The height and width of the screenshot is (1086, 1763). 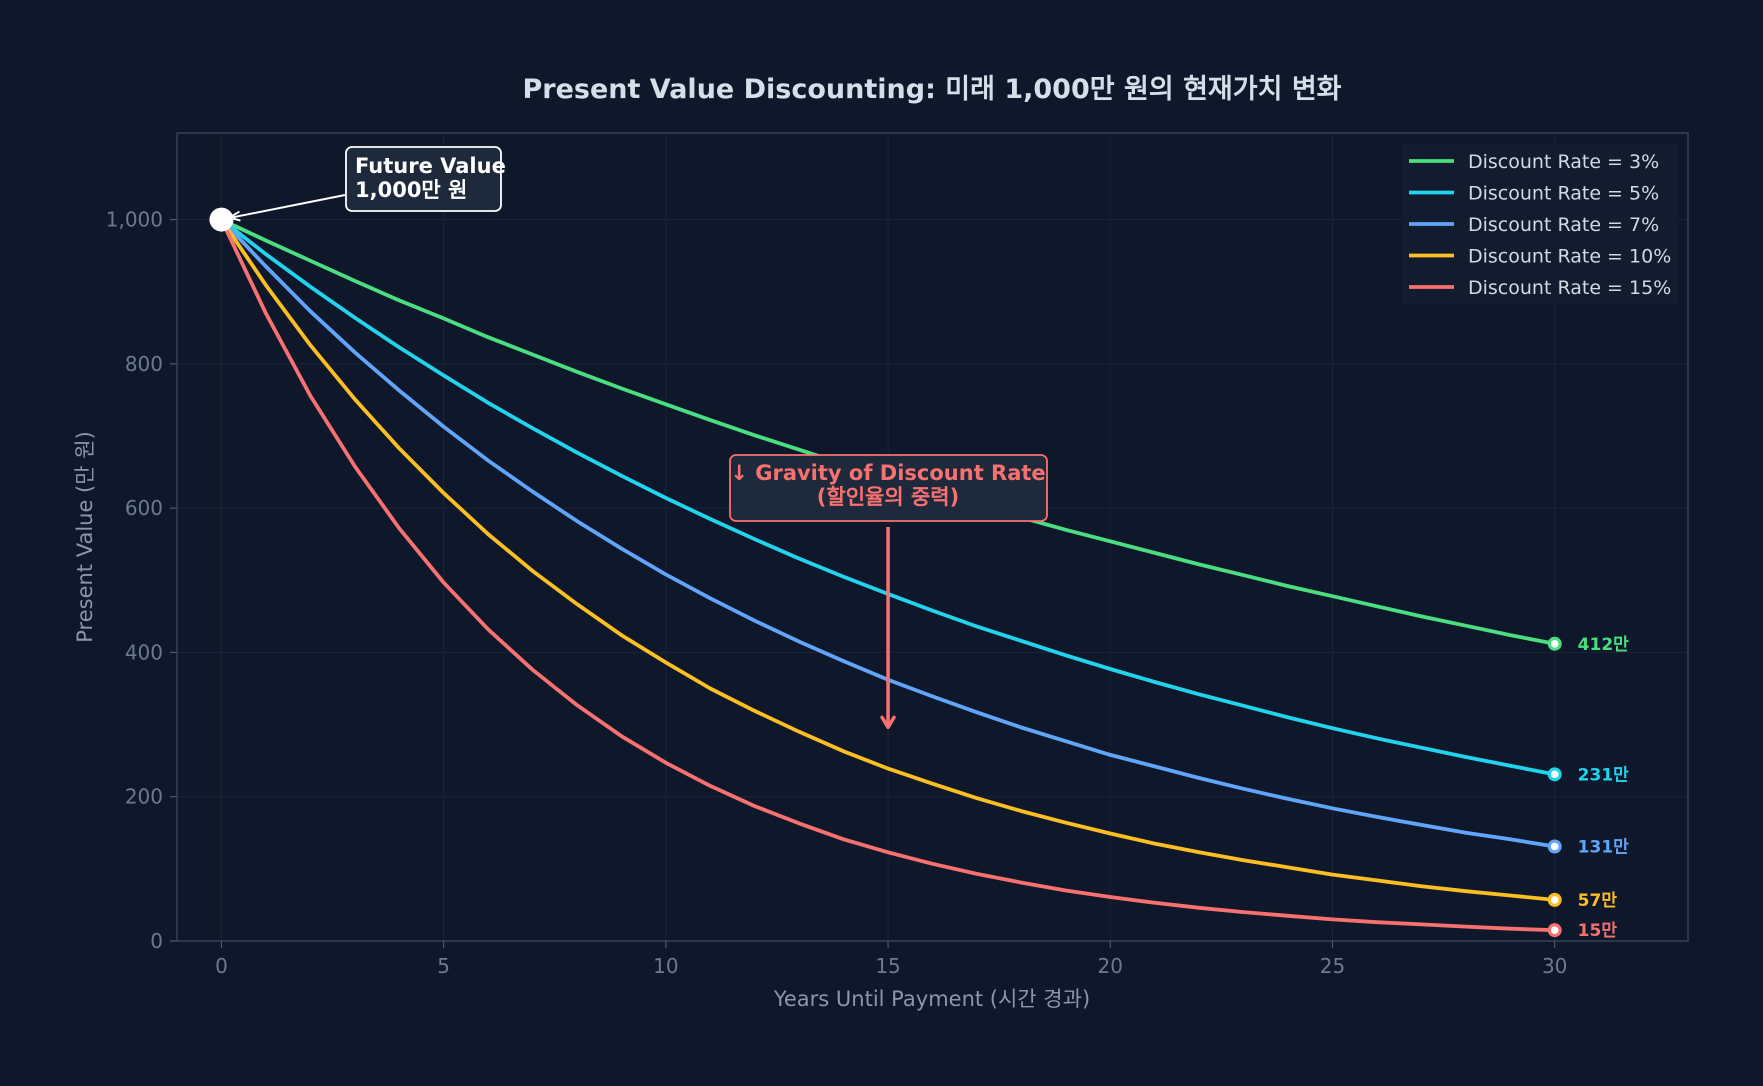 What do you see at coordinates (1588, 788) in the screenshot?
I see `series-end-markers: 412만 231만 131만 57만 15만` at bounding box center [1588, 788].